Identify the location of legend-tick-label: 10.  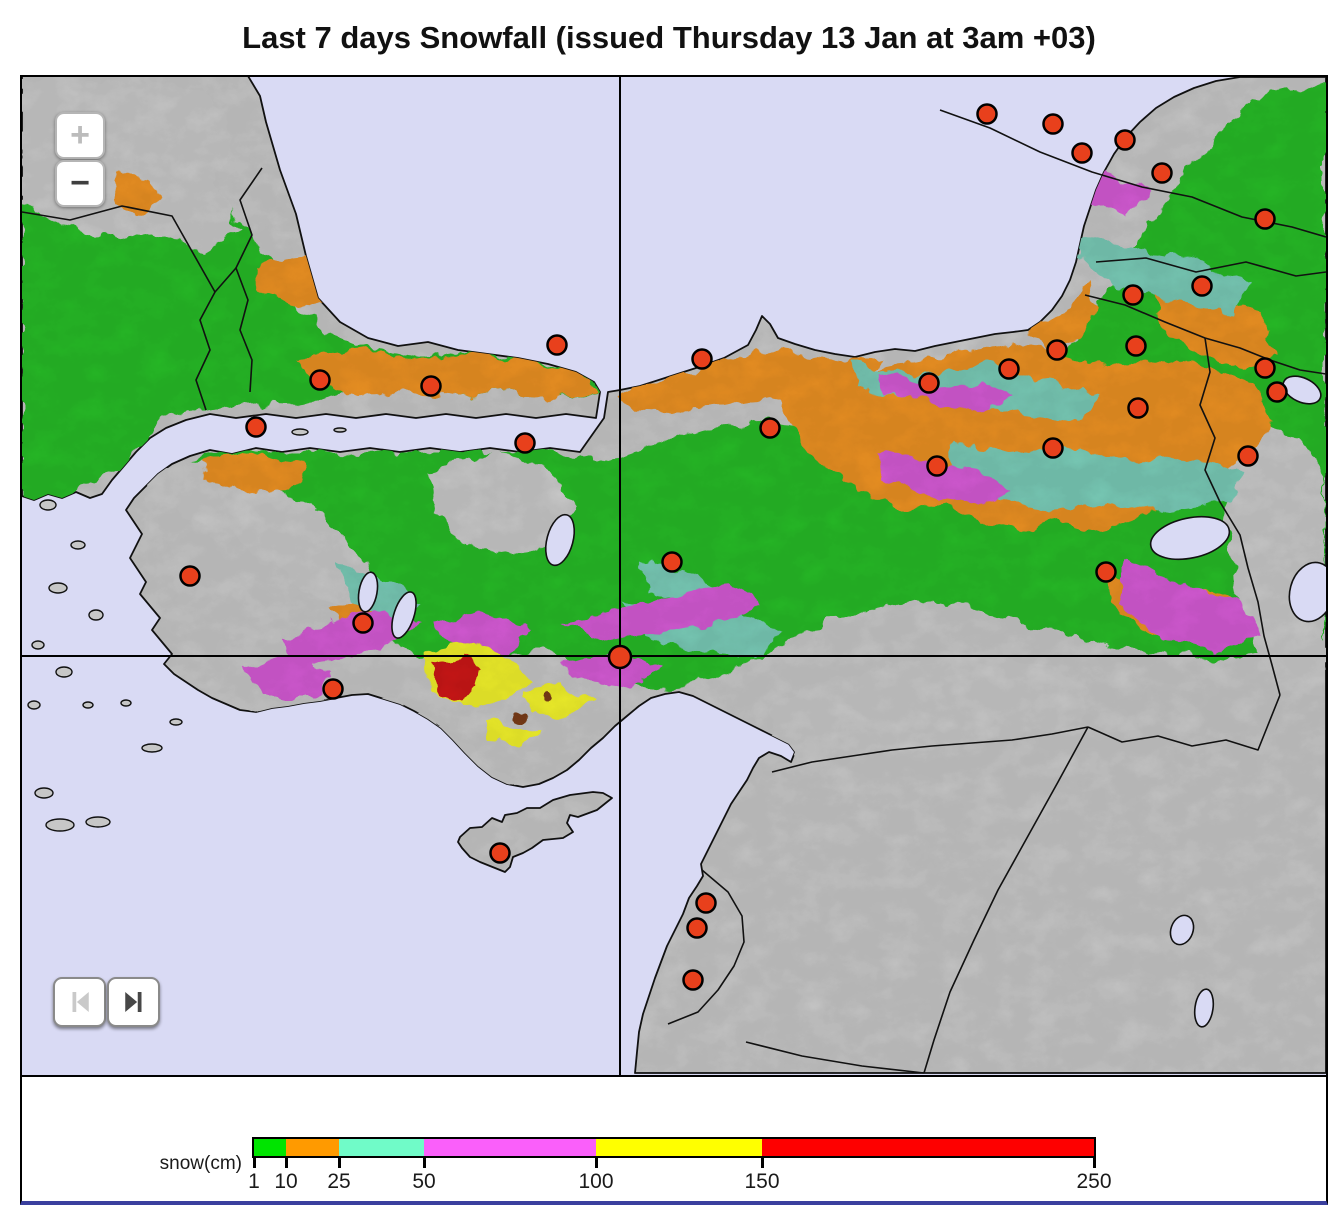
(286, 1181).